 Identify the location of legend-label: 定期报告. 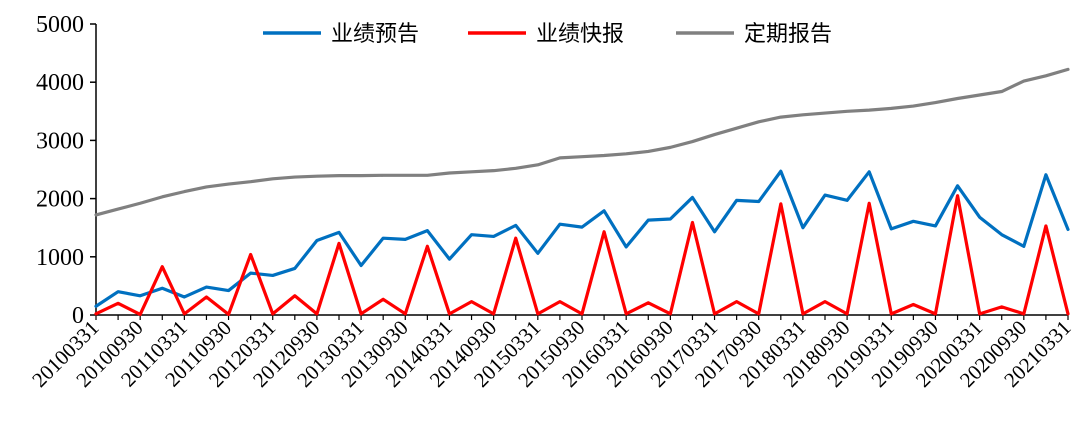
(788, 34).